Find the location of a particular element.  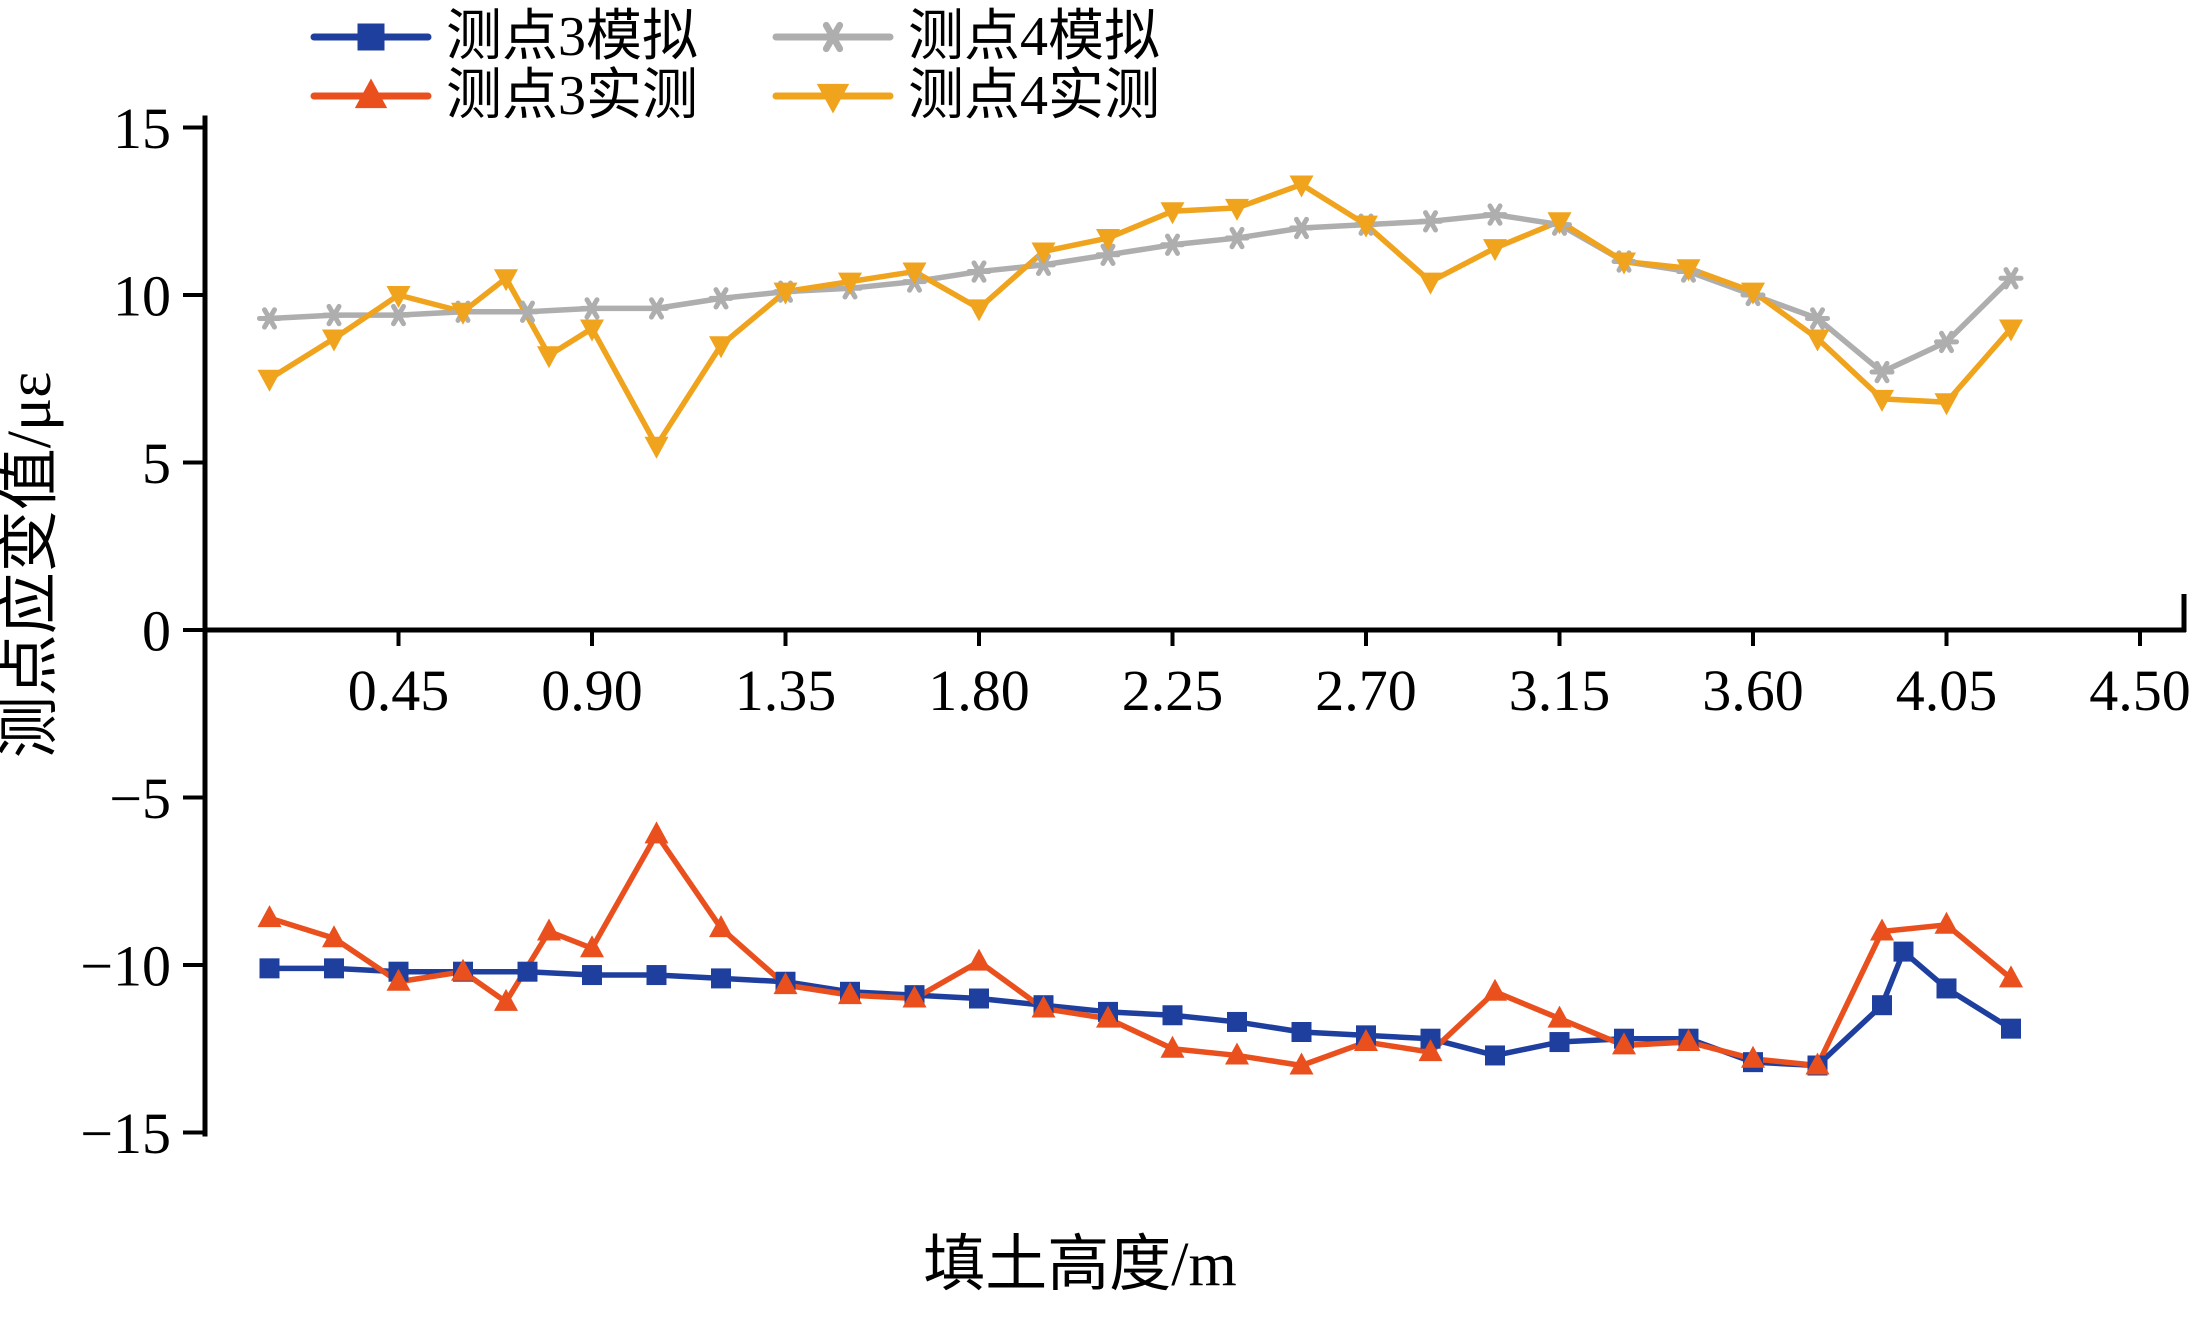

legend-marker-point4-sim-icon is located at coordinates (833, 37).